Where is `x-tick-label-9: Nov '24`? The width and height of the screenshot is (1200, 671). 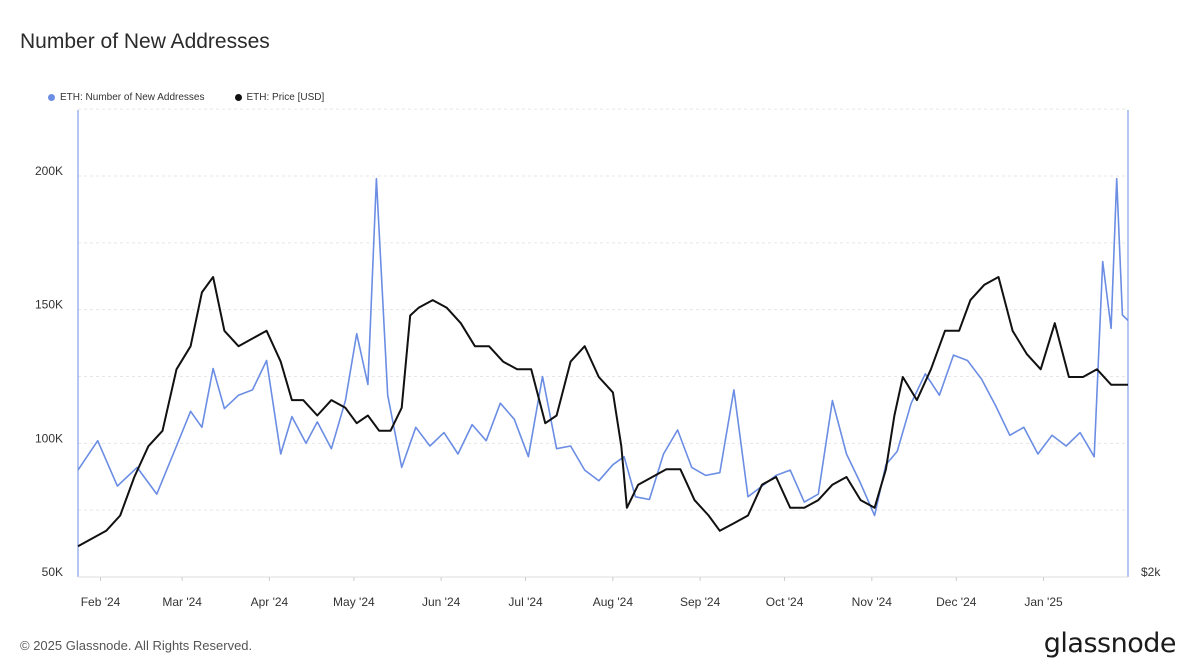 x-tick-label-9: Nov '24 is located at coordinates (872, 602).